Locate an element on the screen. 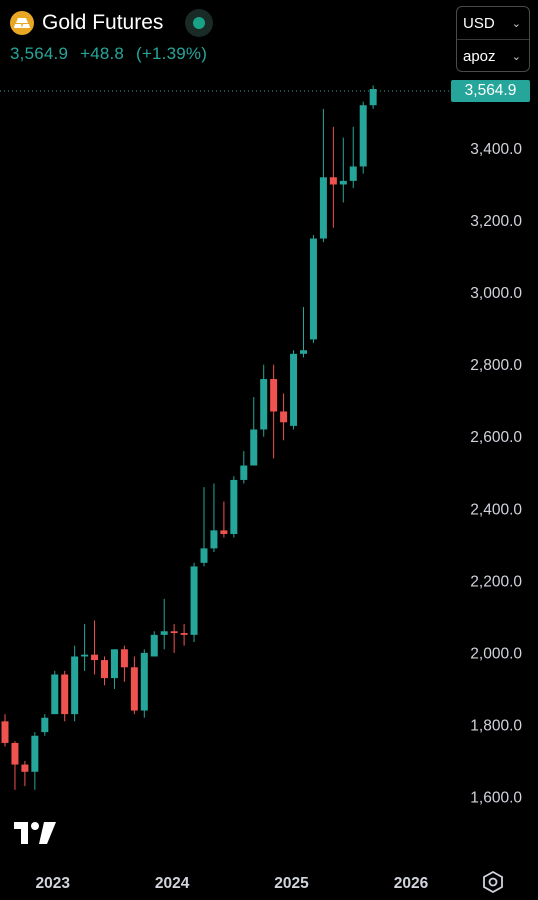 The height and width of the screenshot is (900, 538). unit-select: apoz ⌄ is located at coordinates (493, 55).